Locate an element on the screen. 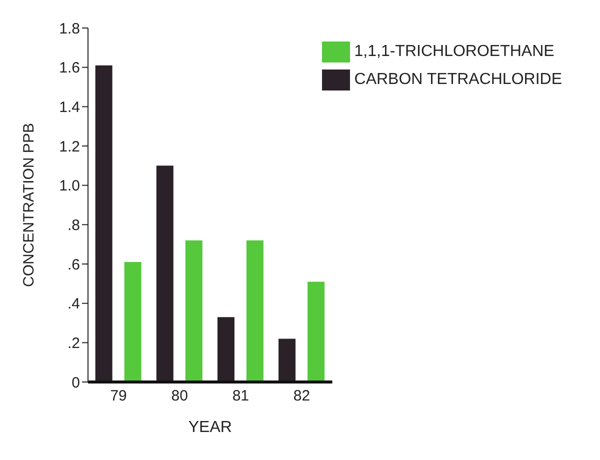 The height and width of the screenshot is (460, 600). y-axis-title: CONCENTRATION PPB is located at coordinates (29, 205).